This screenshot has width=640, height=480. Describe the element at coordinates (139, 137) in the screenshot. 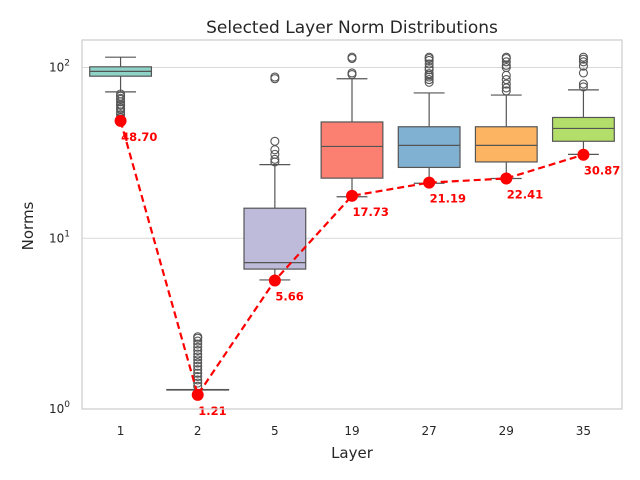

I see `selected-norm-label: 48.70` at that location.